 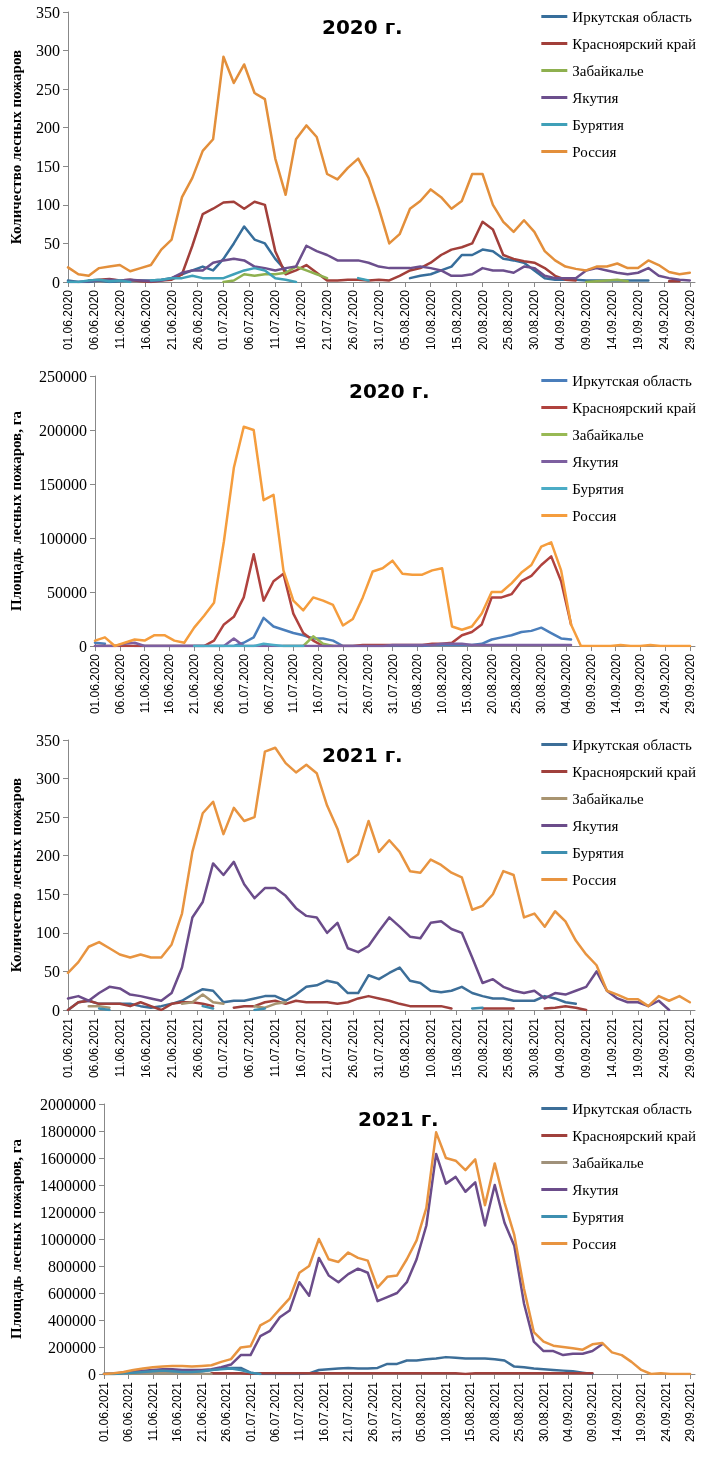 I want to click on y-tick-label: 400000, so click(x=72, y=1320).